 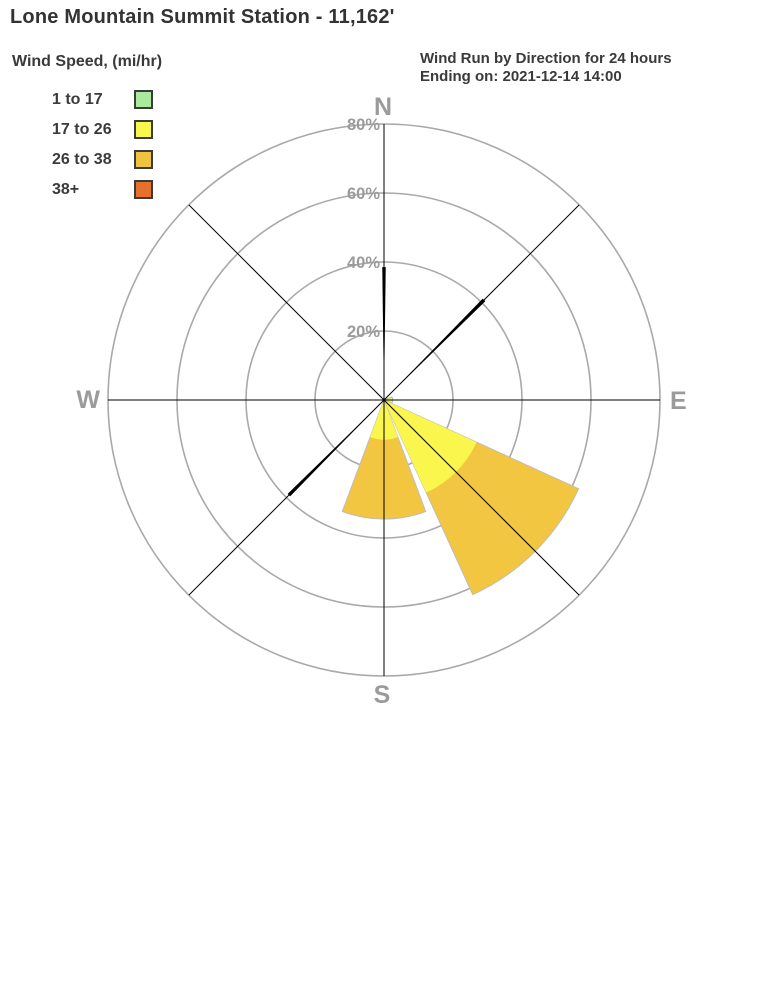 I want to click on legend-swatch-yellow, so click(x=143, y=129).